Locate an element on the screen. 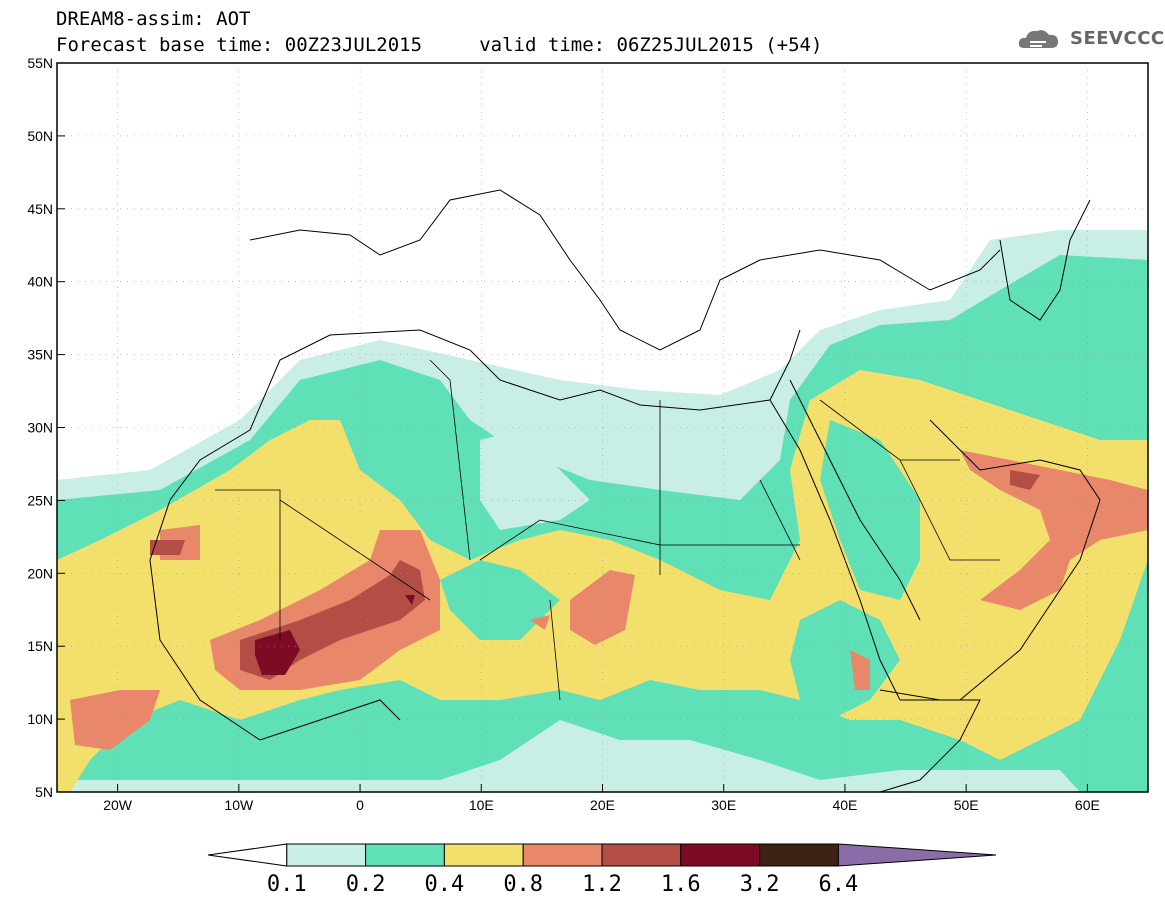  lat-label: 25N is located at coordinates (40, 500).